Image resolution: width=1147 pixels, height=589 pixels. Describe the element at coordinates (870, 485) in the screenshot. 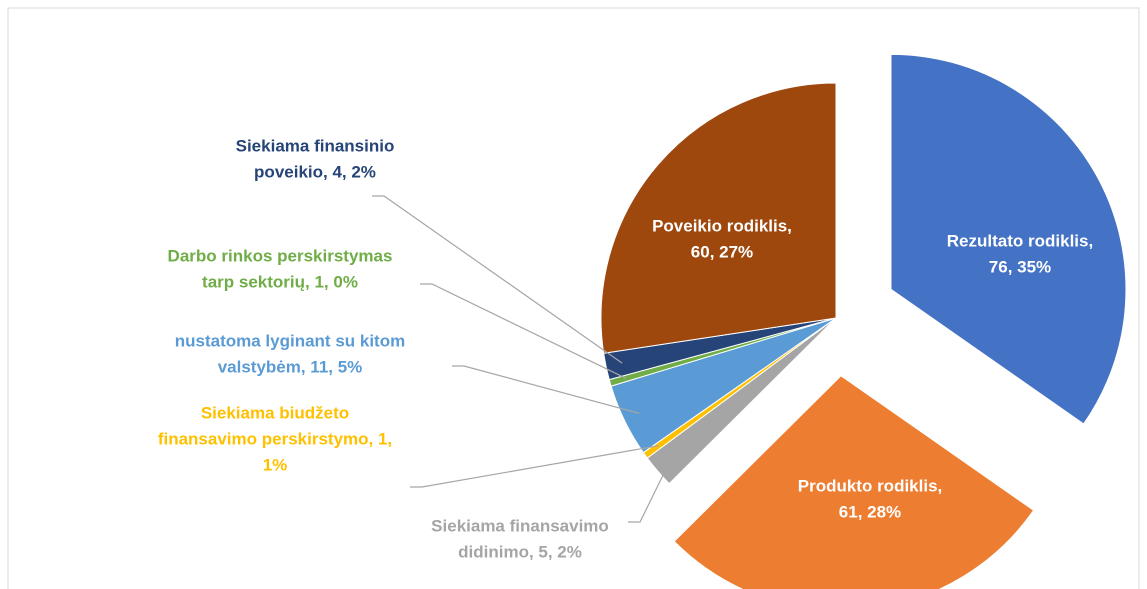

I see `data-label: Produkto rodiklis,` at that location.